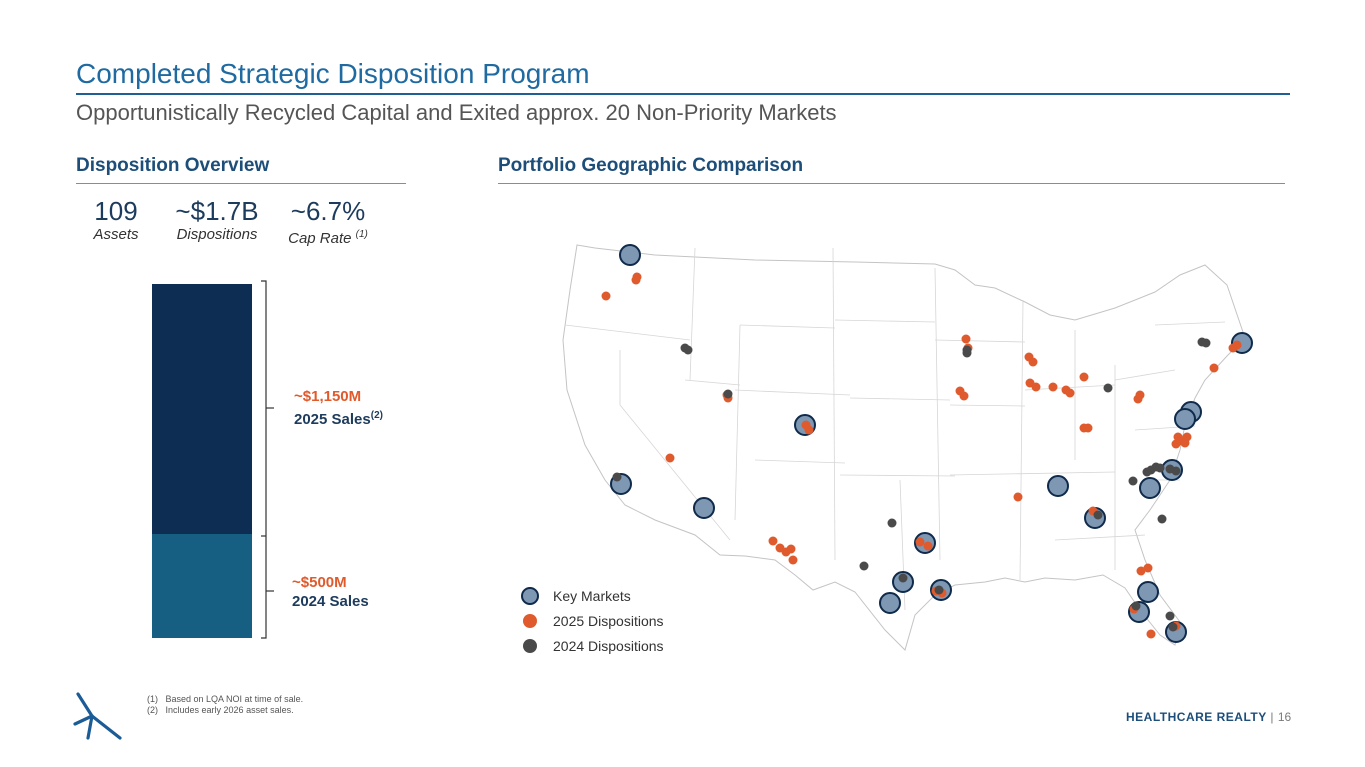  I want to click on footnote-2: (2) Includes early 2026 asset sales., so click(225, 710).